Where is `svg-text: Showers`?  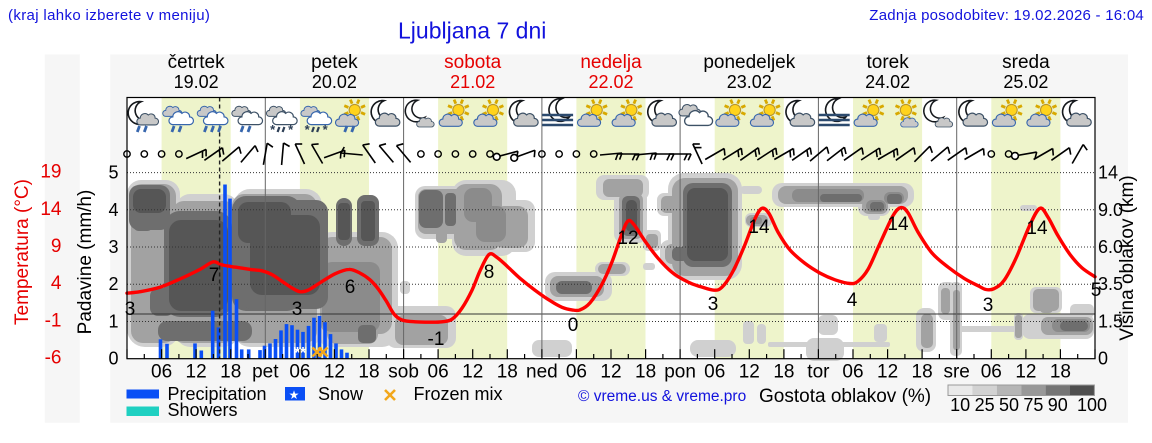
svg-text: Showers is located at coordinates (203, 410).